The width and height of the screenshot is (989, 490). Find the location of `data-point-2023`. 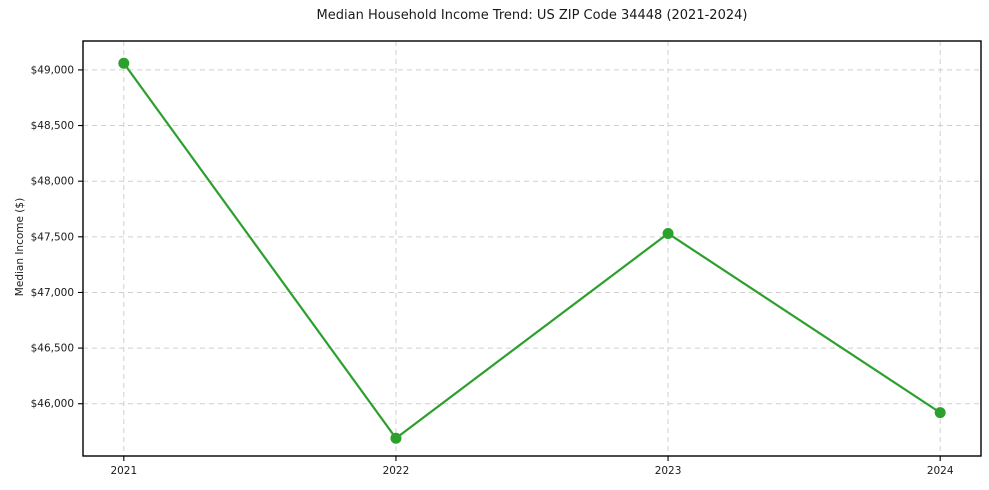

data-point-2023 is located at coordinates (668, 233).